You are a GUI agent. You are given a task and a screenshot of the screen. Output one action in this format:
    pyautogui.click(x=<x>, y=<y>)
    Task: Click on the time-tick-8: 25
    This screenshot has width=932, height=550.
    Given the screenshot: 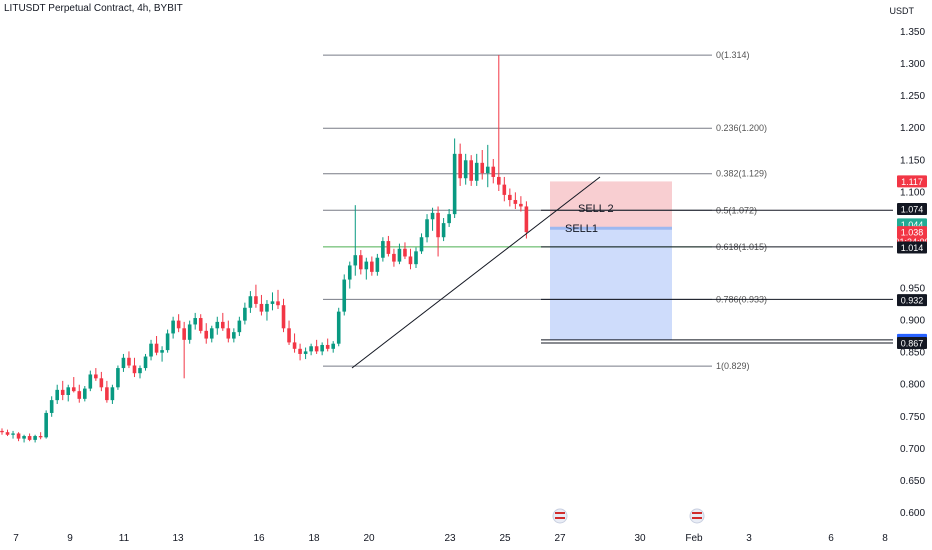 What is the action you would take?
    pyautogui.click(x=505, y=538)
    